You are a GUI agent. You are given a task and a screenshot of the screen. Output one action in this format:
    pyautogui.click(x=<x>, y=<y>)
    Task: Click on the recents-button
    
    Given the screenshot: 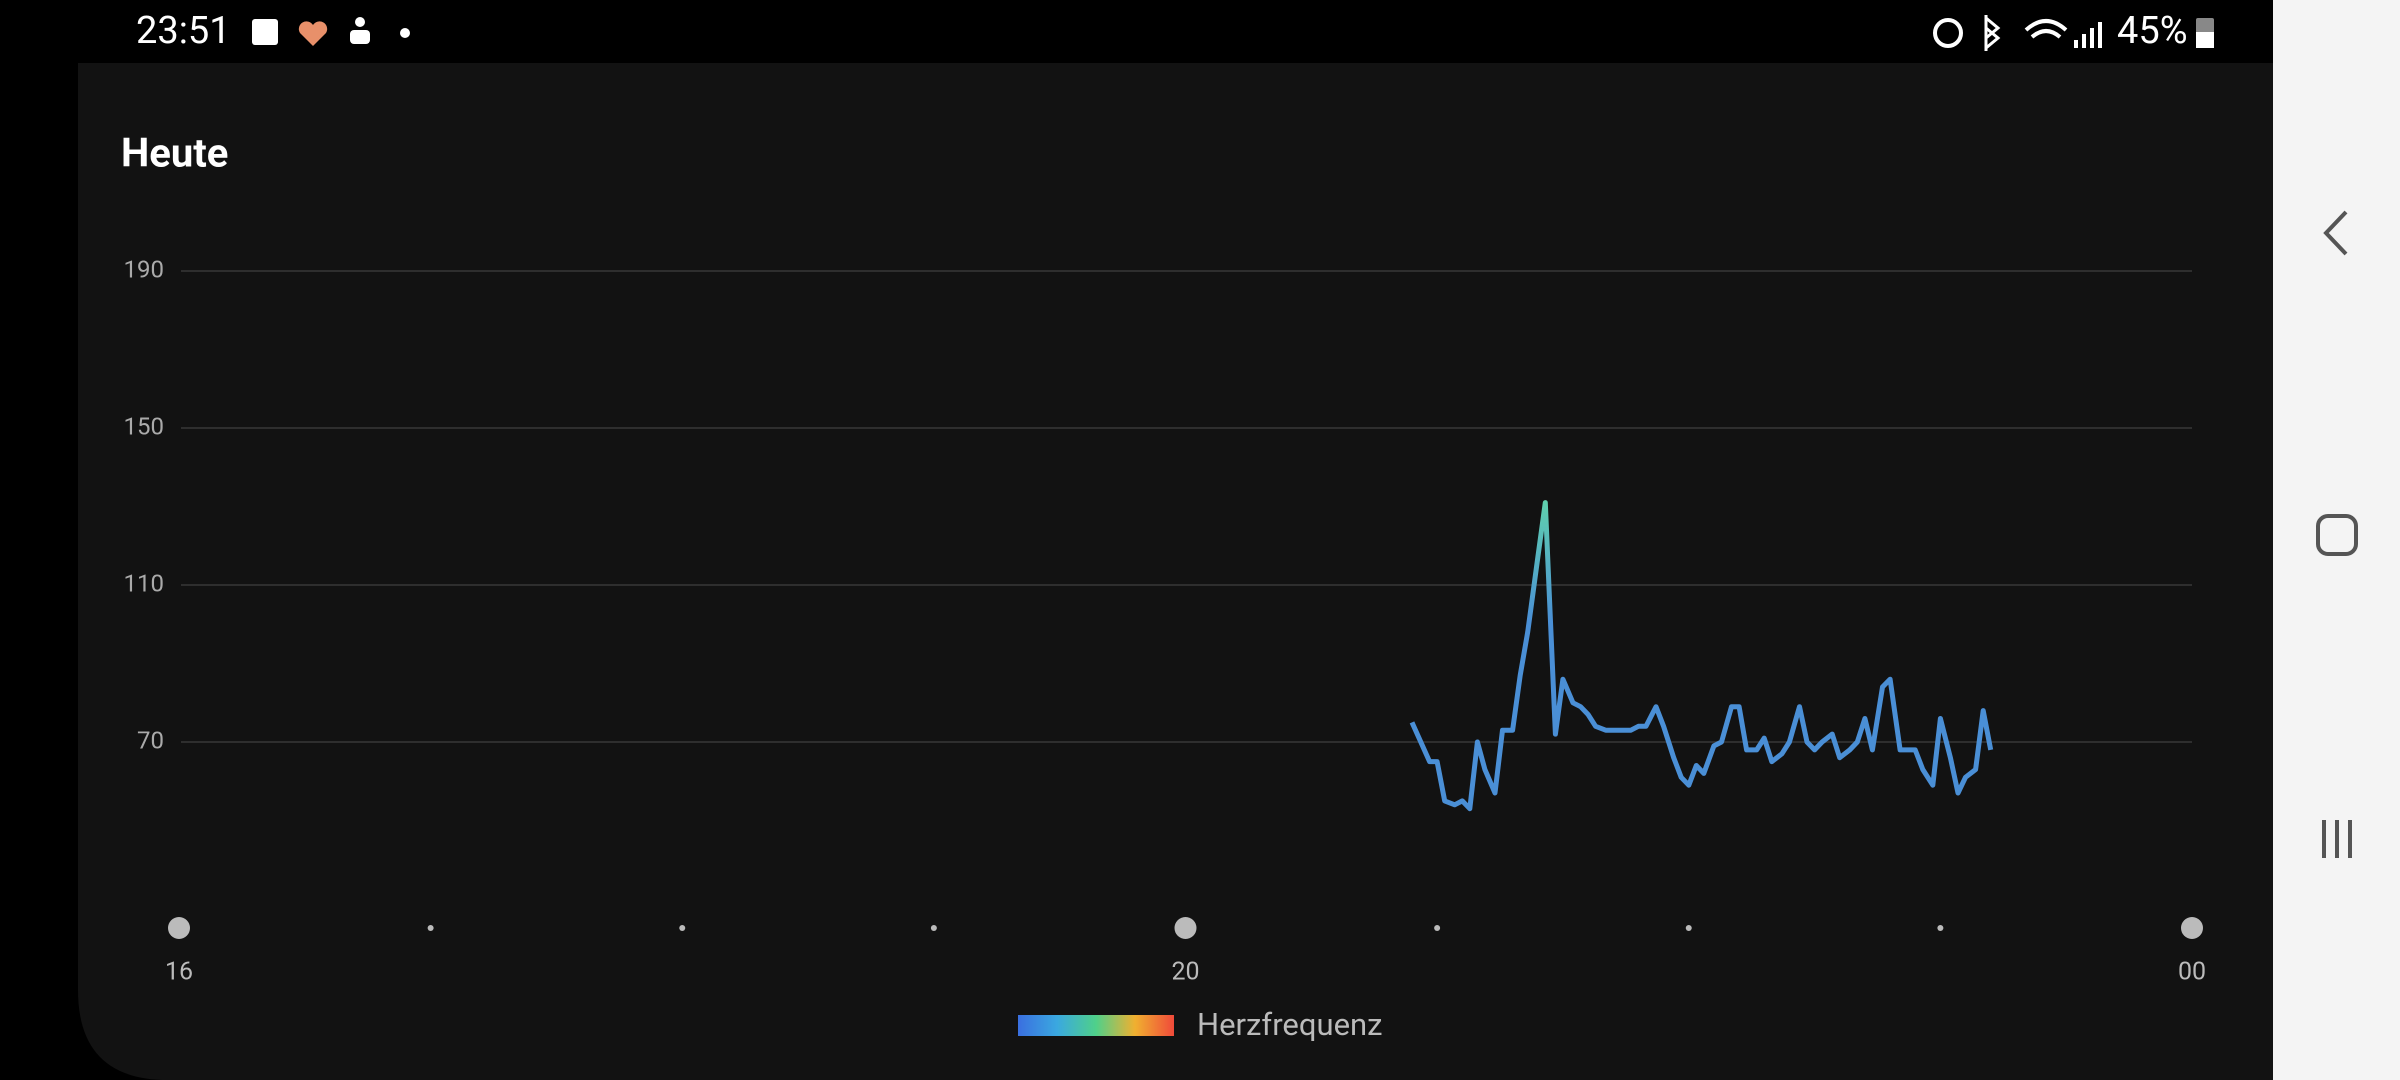 What is the action you would take?
    pyautogui.click(x=2337, y=839)
    